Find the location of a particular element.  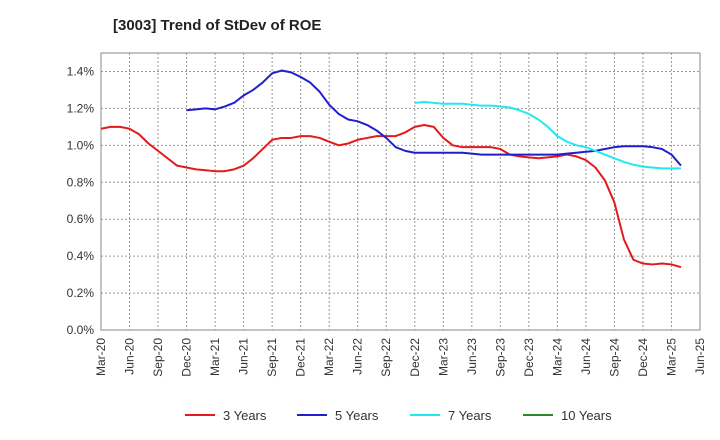

x-tick-label: Mar-23 is located at coordinates (443, 357).